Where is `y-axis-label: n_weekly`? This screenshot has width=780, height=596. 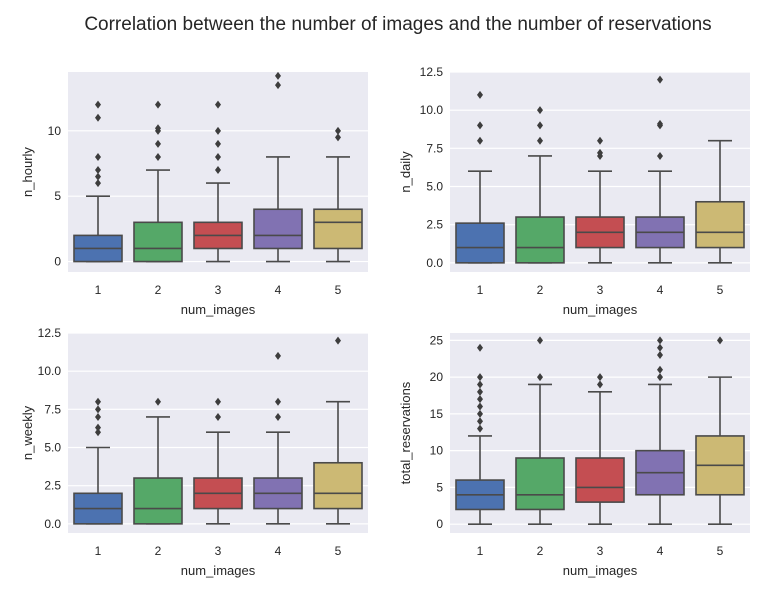 y-axis-label: n_weekly is located at coordinates (27, 432).